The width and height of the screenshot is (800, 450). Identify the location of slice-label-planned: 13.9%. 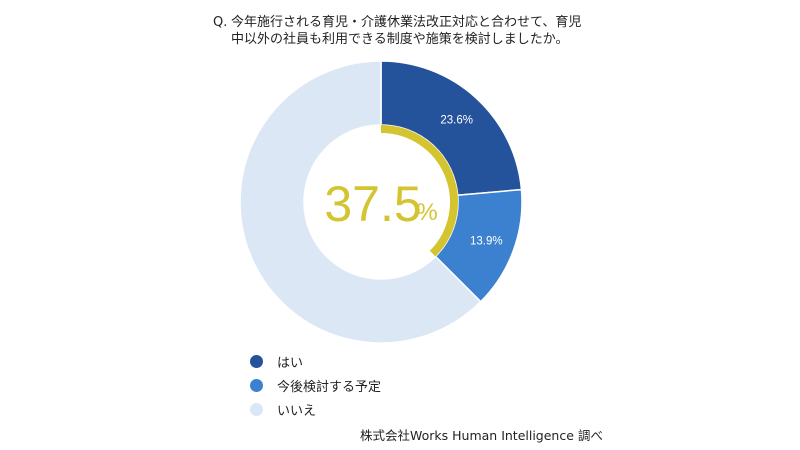
(486, 241).